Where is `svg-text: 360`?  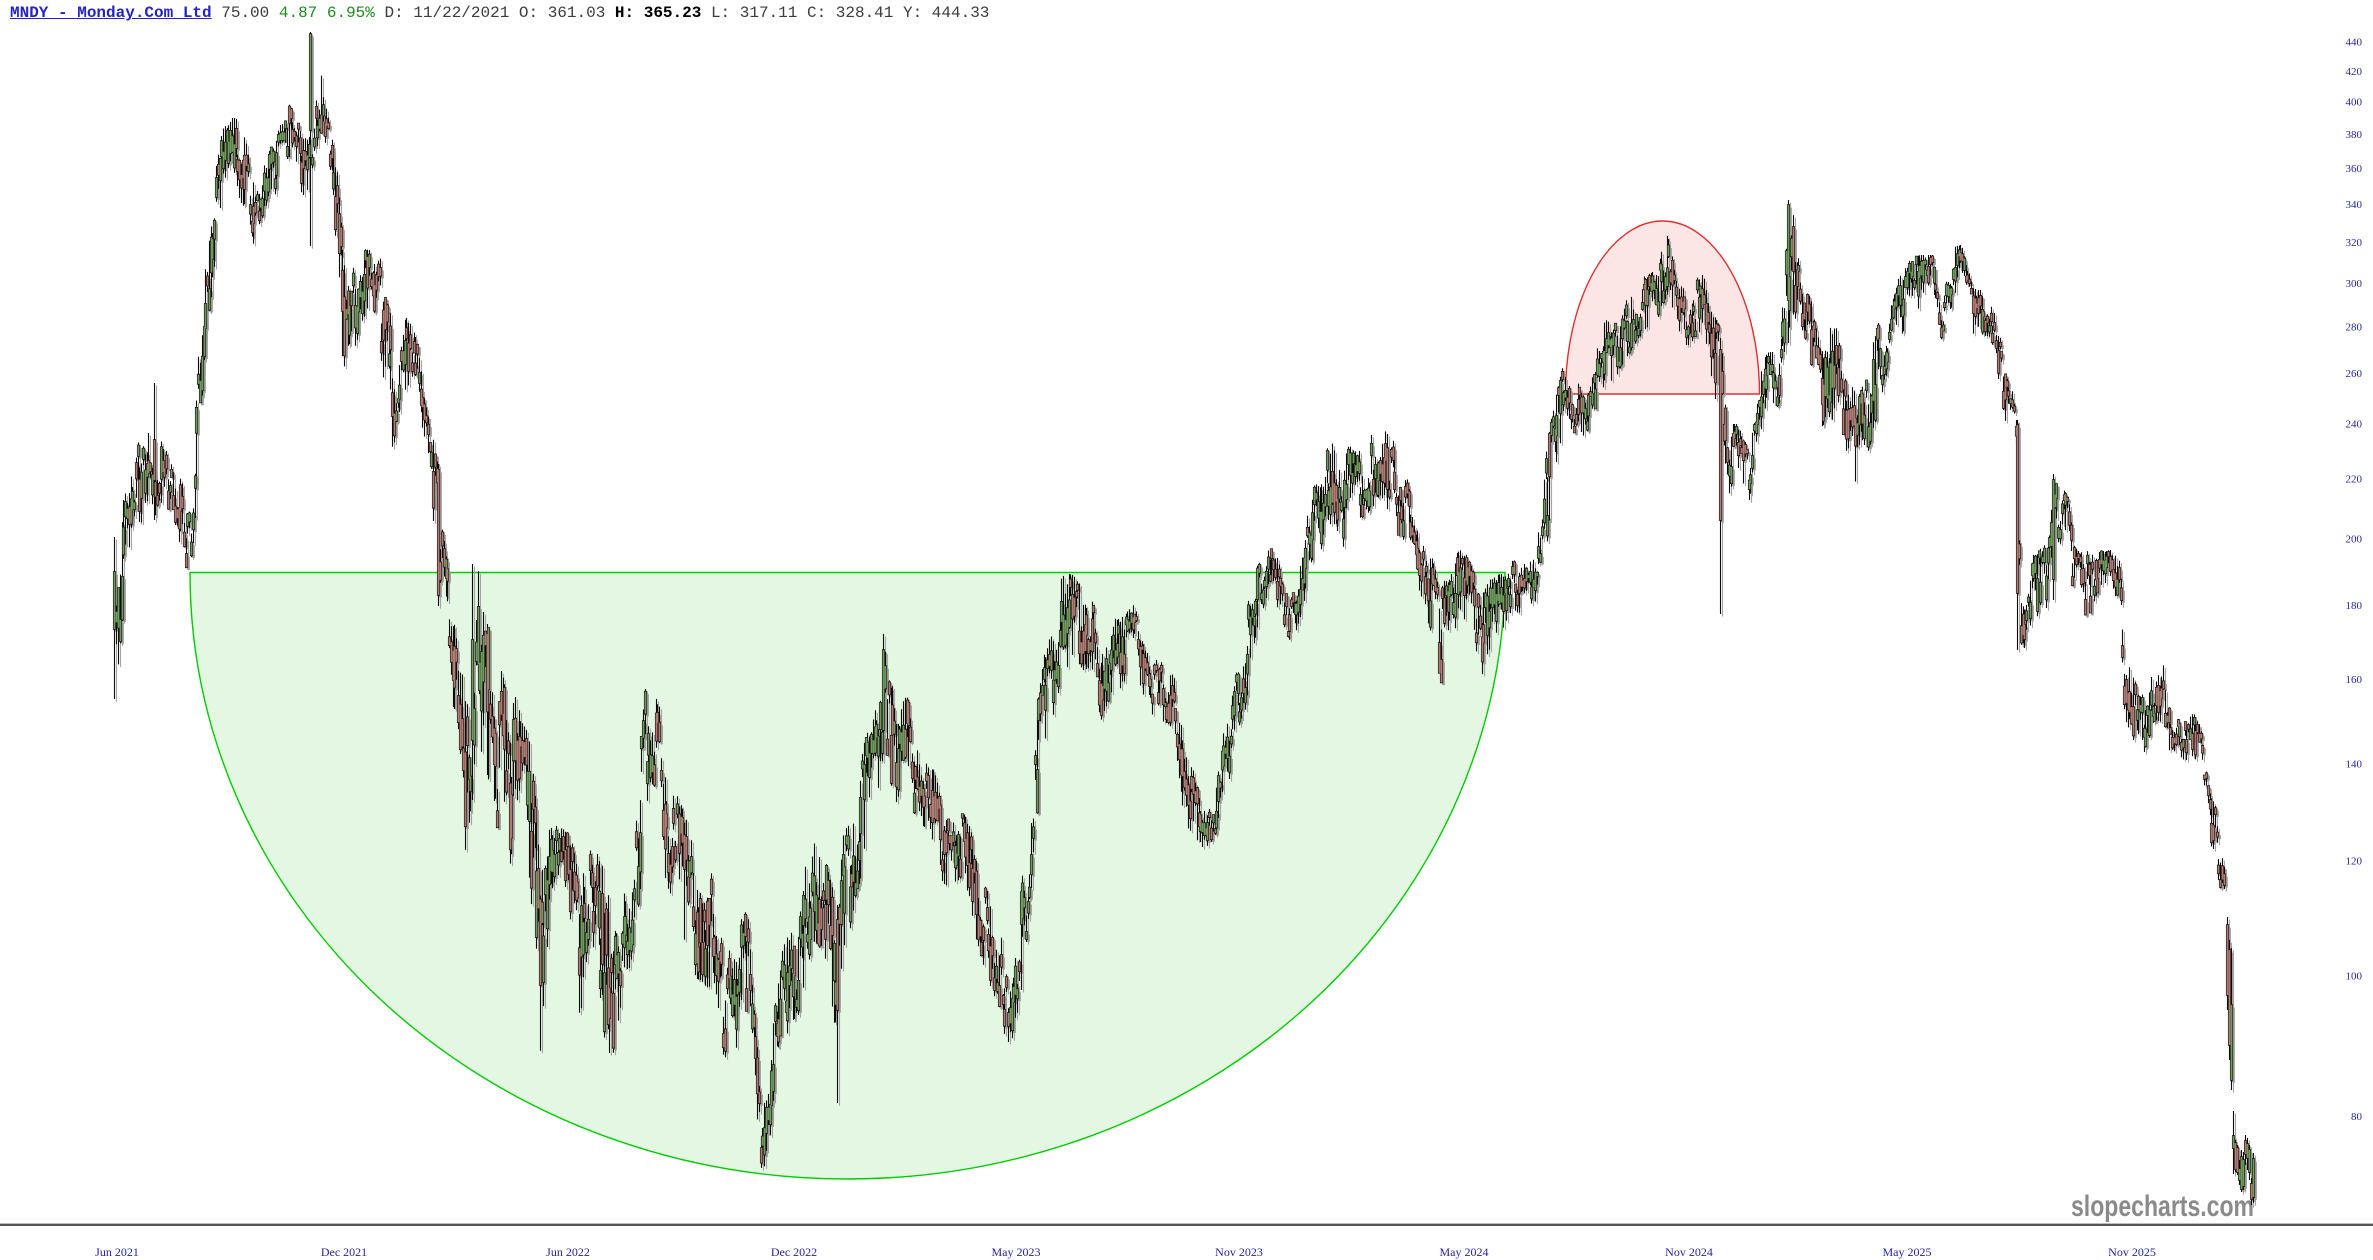 svg-text: 360 is located at coordinates (2354, 169).